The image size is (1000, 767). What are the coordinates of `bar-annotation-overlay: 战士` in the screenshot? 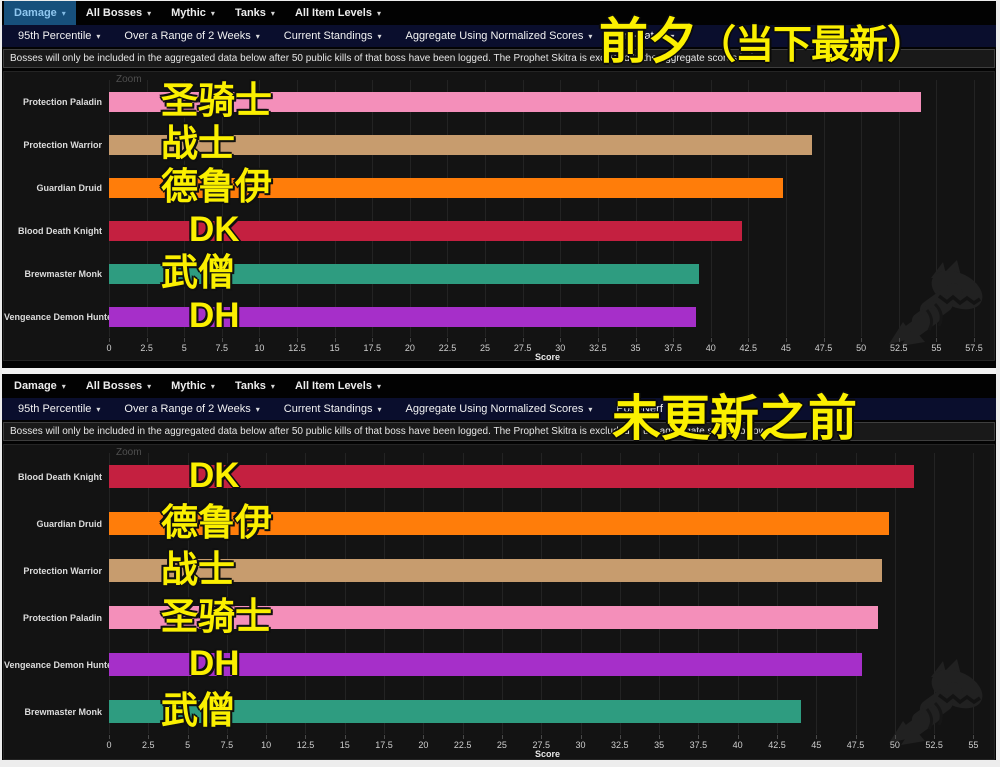 It's located at (198, 569).